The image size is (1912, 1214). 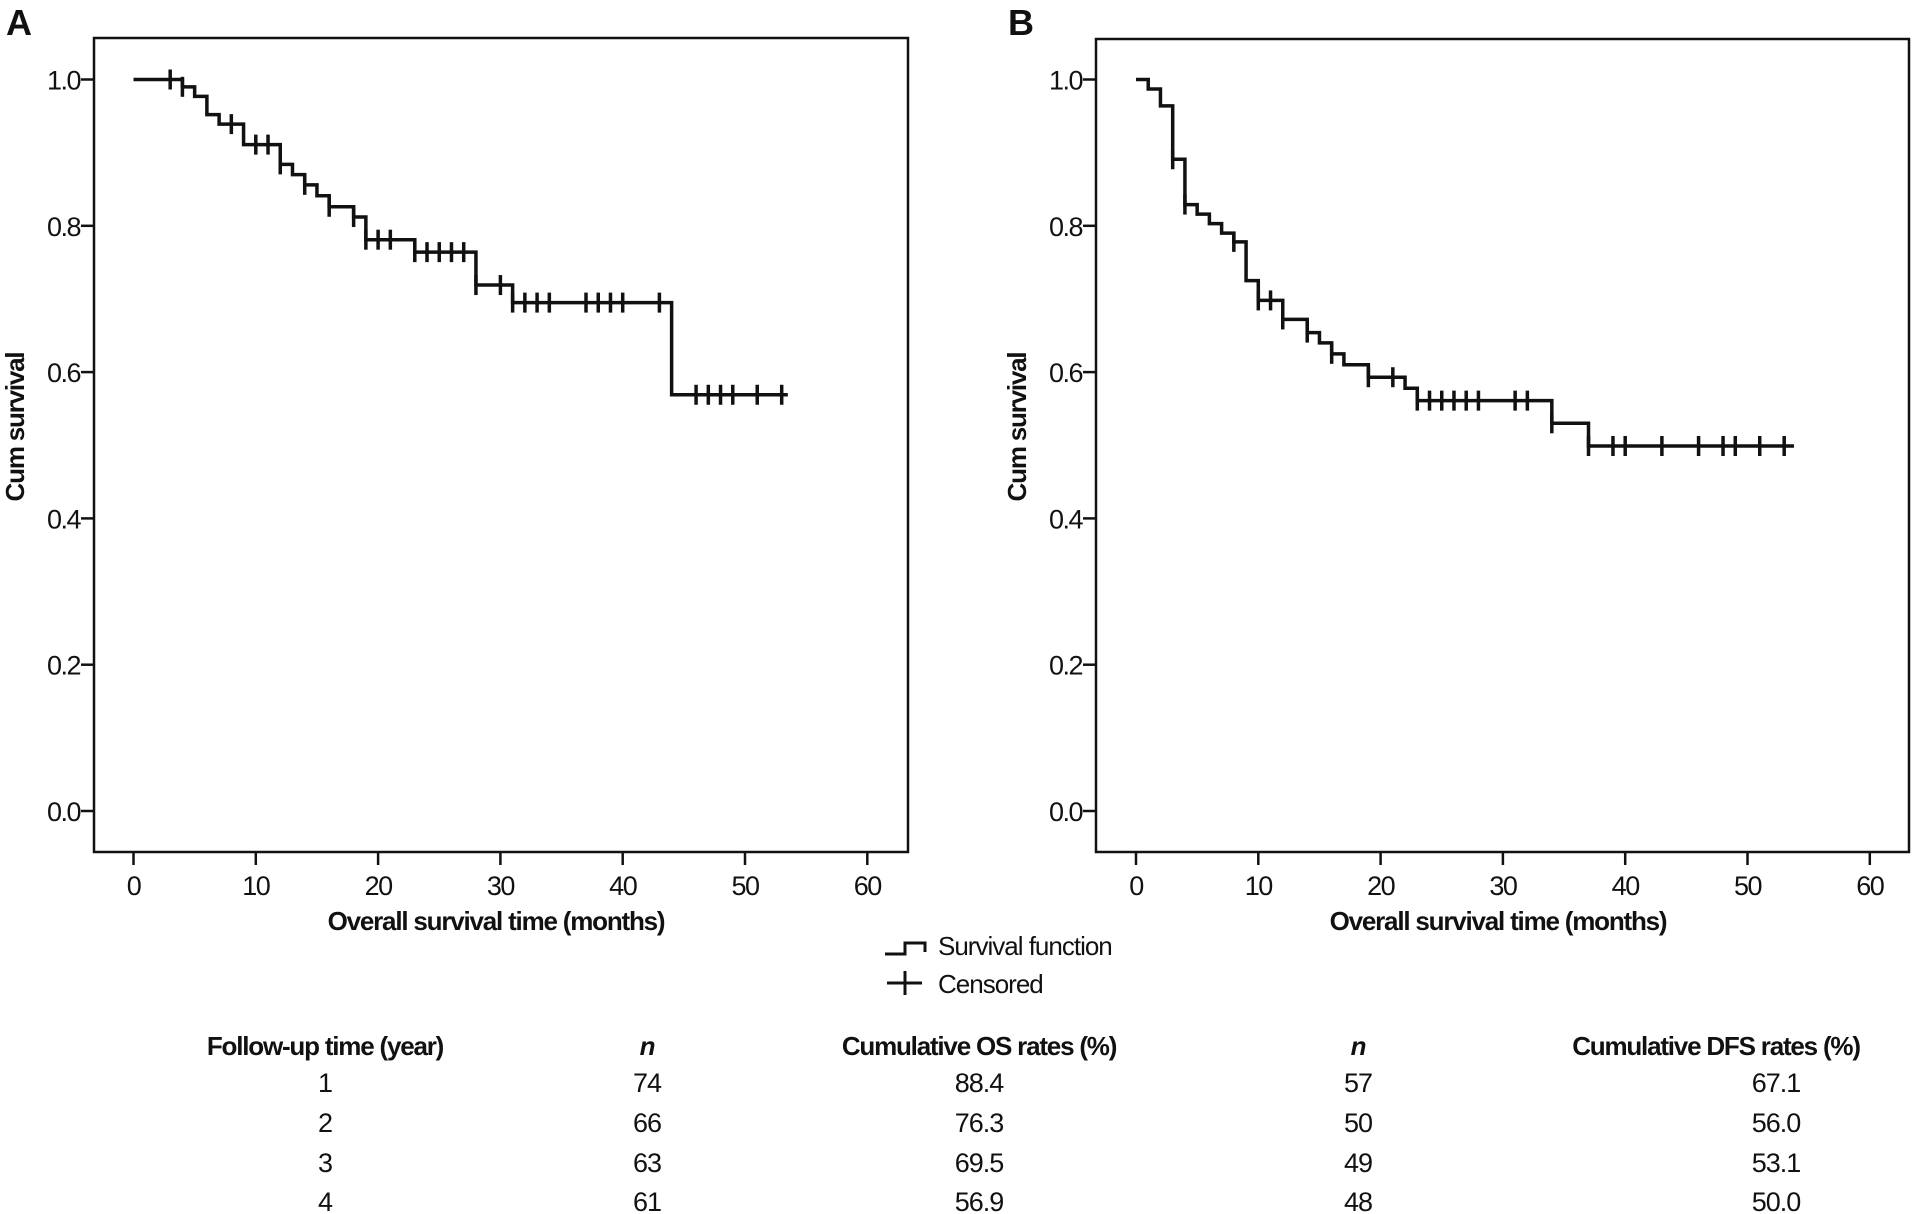 What do you see at coordinates (1358, 1200) in the screenshot?
I see `table-cell: 48` at bounding box center [1358, 1200].